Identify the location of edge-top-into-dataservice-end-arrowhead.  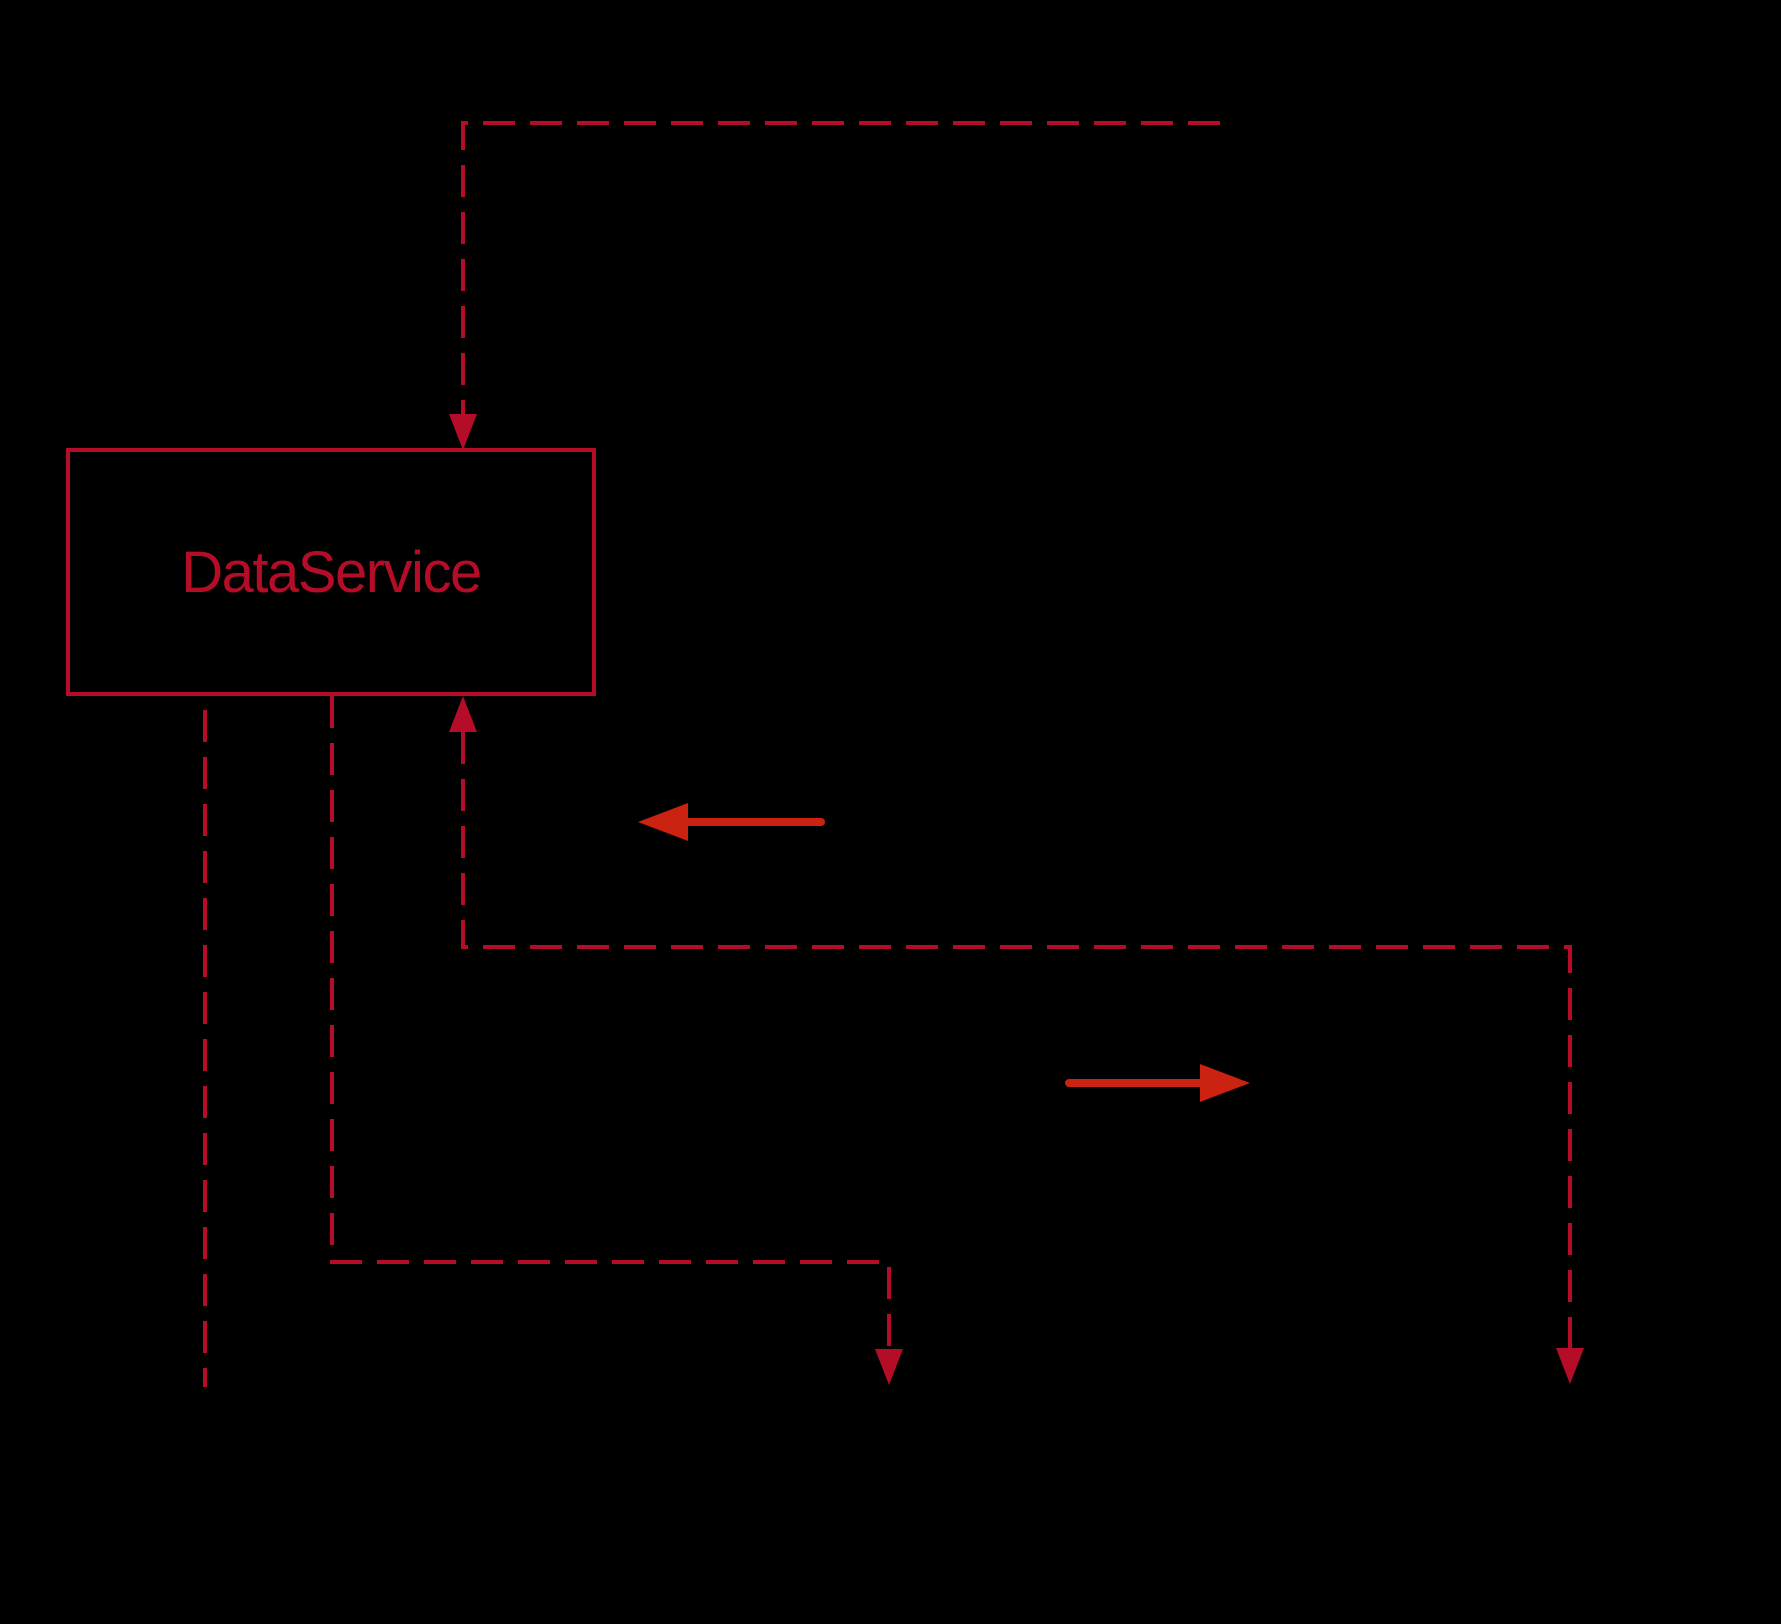
(463, 432).